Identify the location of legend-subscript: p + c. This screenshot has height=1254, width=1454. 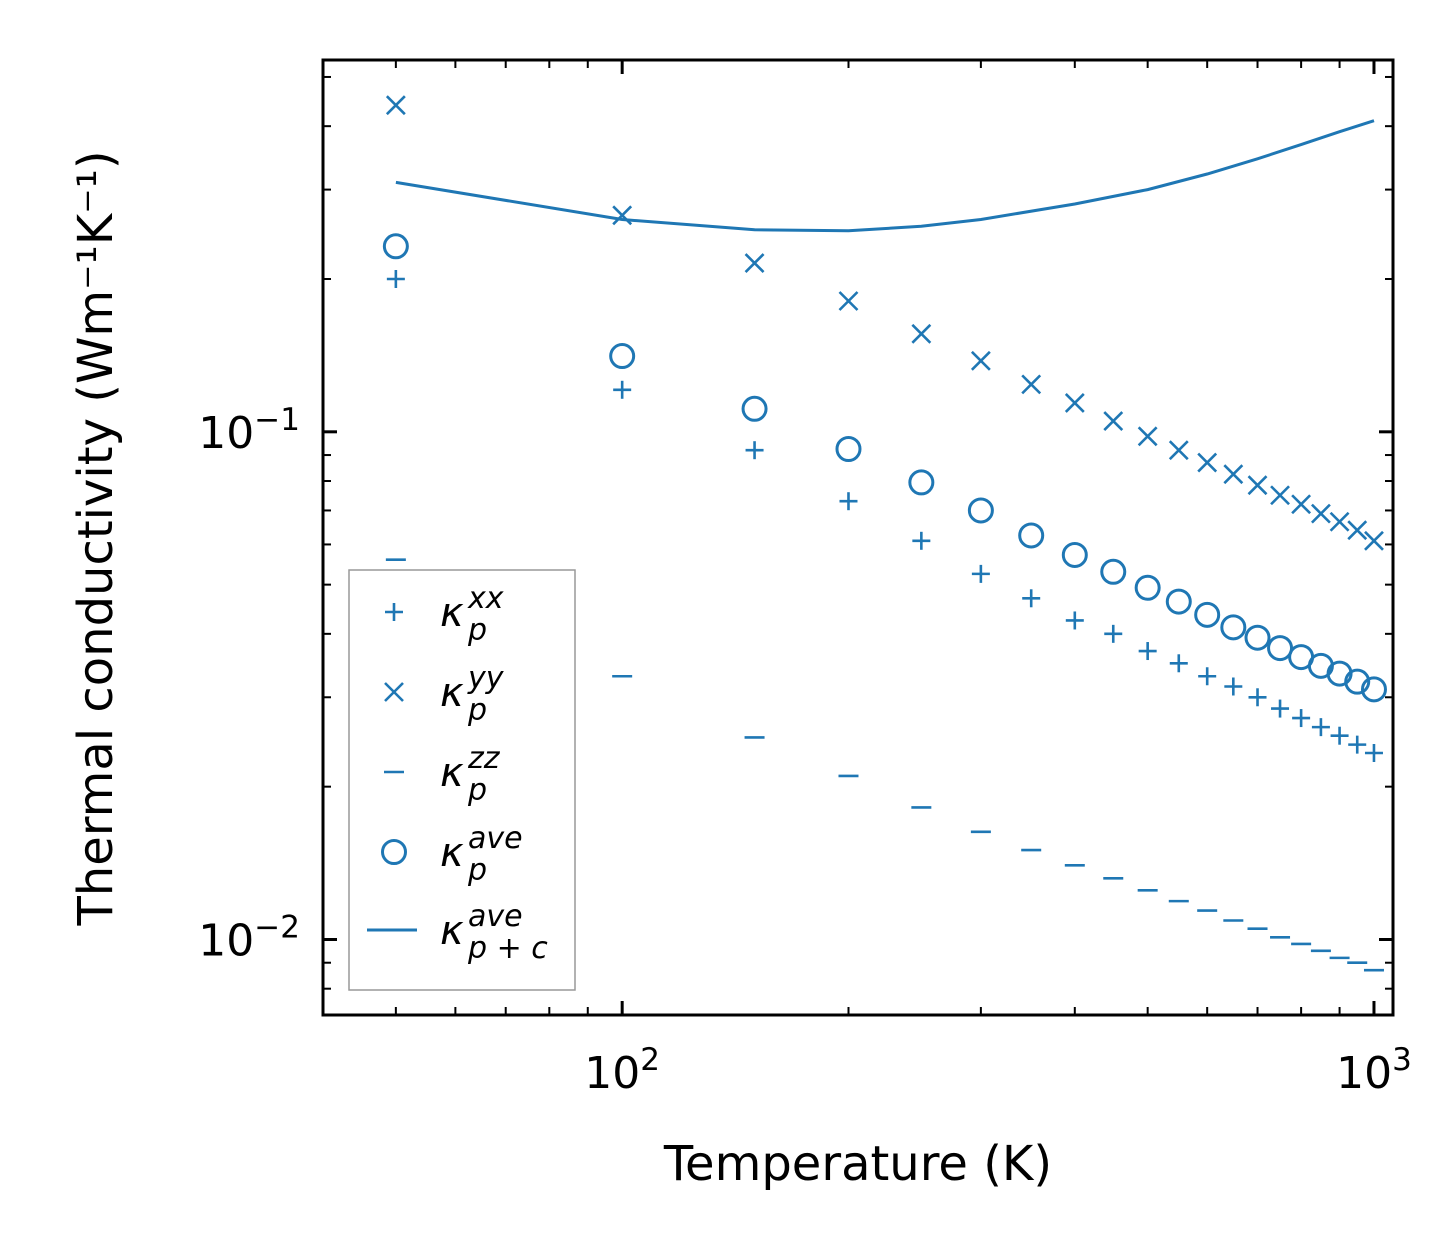
(507, 948).